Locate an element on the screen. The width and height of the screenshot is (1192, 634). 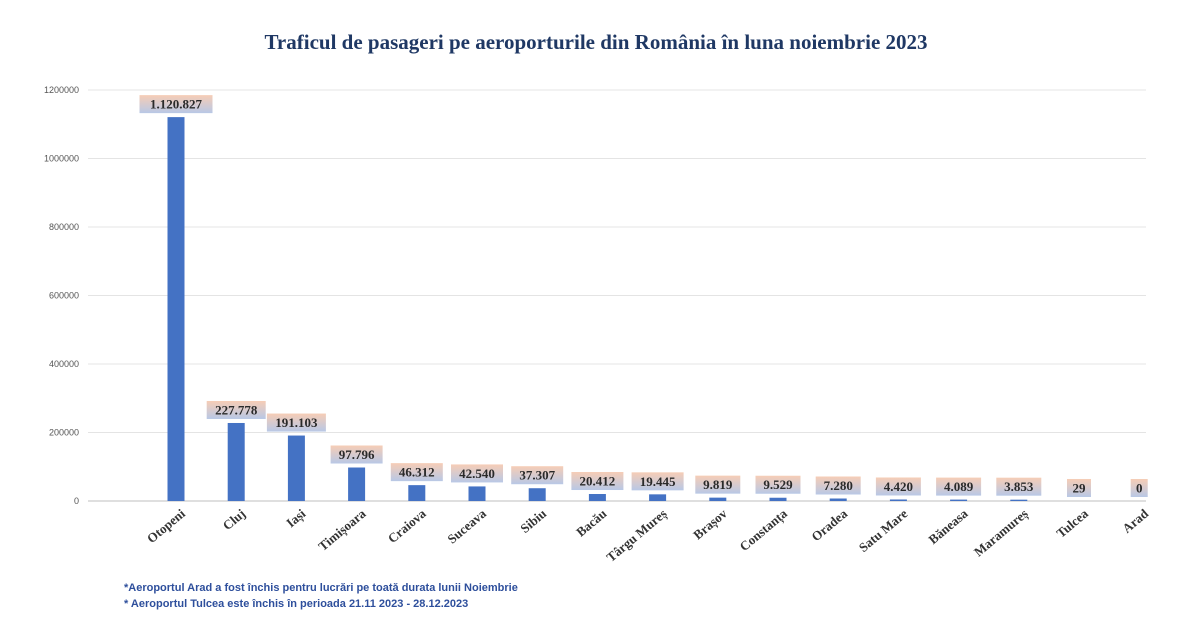
data-label: 42.540 is located at coordinates (477, 473).